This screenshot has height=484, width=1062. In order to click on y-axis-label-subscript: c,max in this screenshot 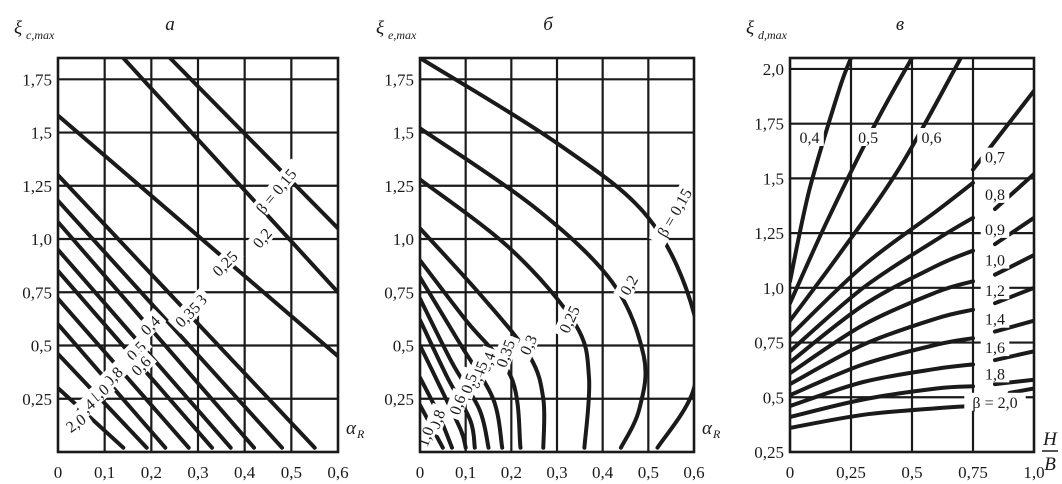, I will do `click(40, 35)`.